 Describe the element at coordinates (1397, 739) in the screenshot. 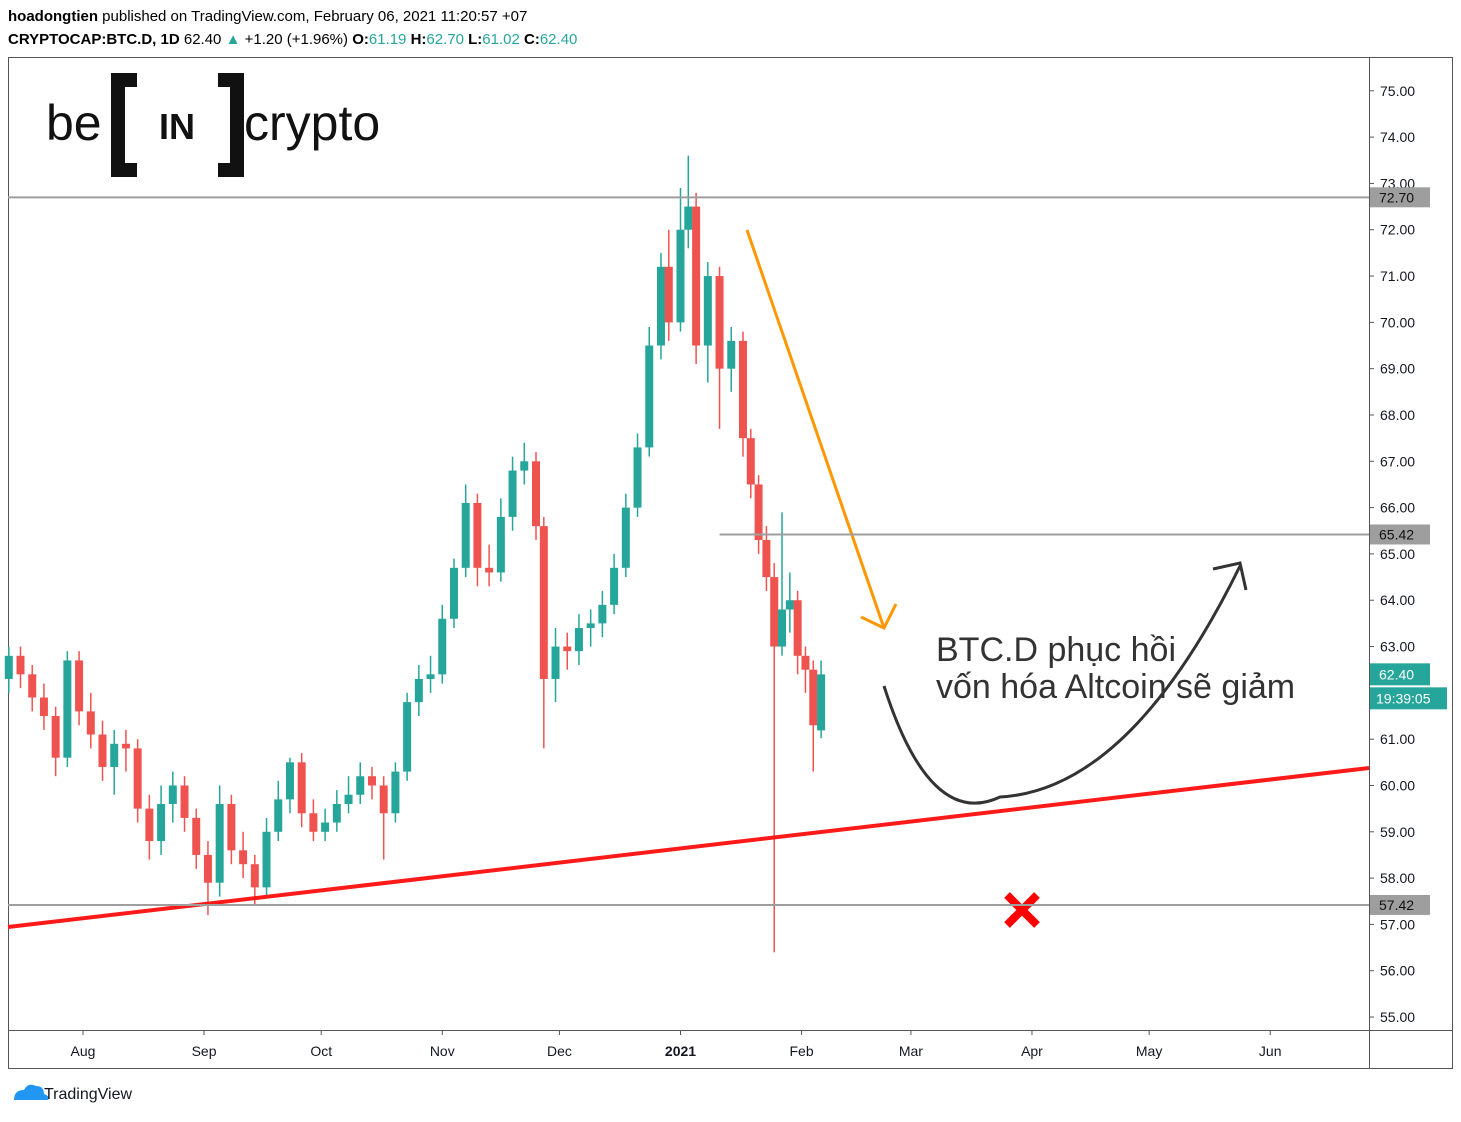

I see `y-tick-label: 61.00` at that location.